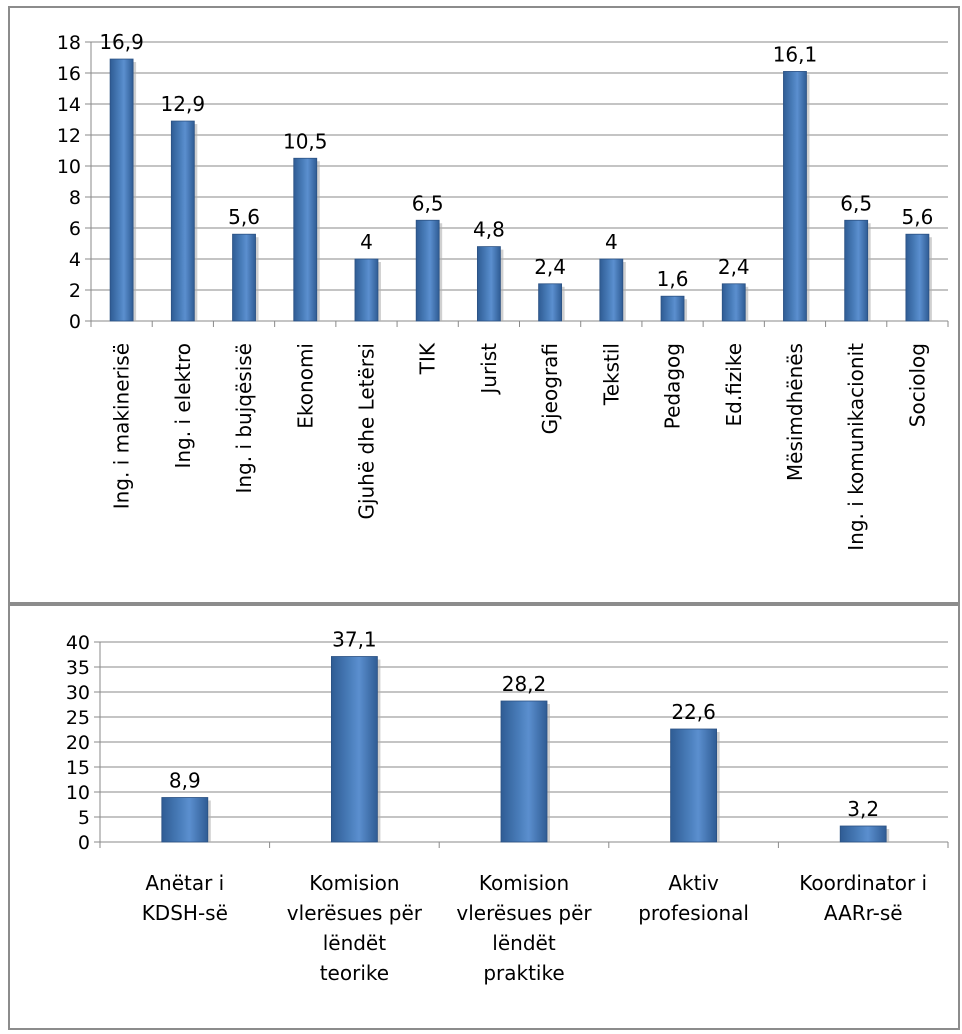  Describe the element at coordinates (69, 43) in the screenshot. I see `y-tick-label: 18` at that location.